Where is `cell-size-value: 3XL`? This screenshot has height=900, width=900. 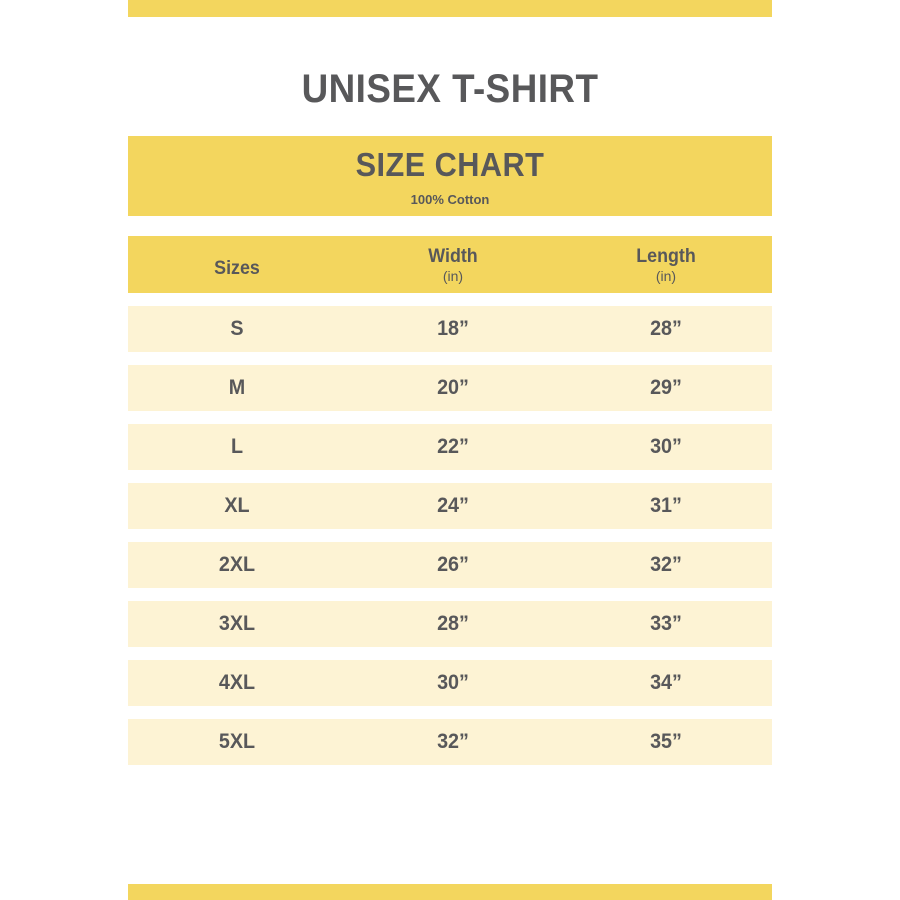
cell-size-value: 3XL is located at coordinates (237, 623).